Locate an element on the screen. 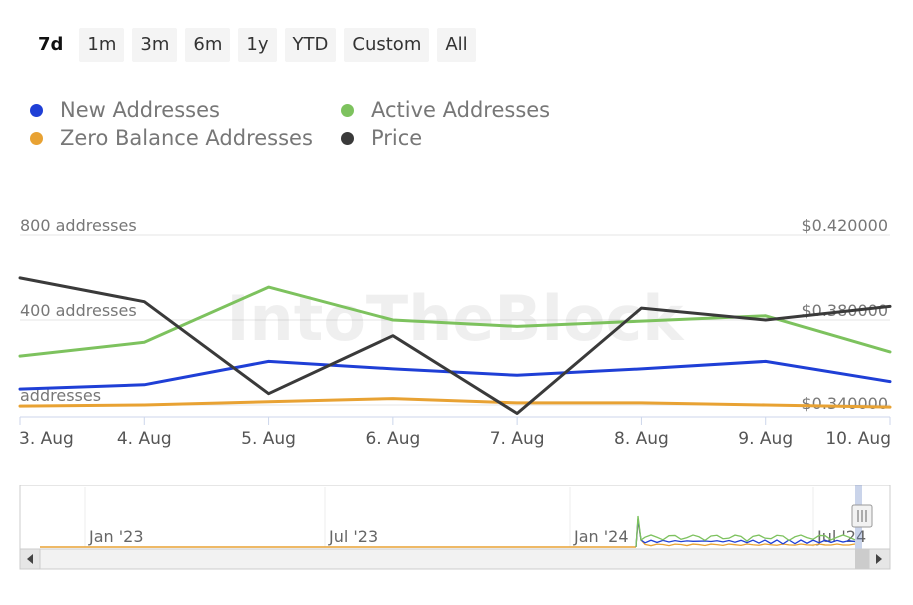 This screenshot has width=913, height=605. range-button-6m: 6m is located at coordinates (208, 45).